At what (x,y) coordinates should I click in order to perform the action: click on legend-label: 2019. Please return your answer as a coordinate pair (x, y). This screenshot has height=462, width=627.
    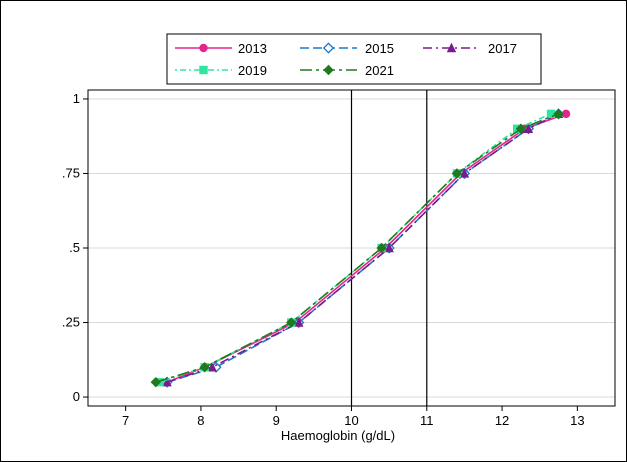
    Looking at the image, I should click on (252, 70).